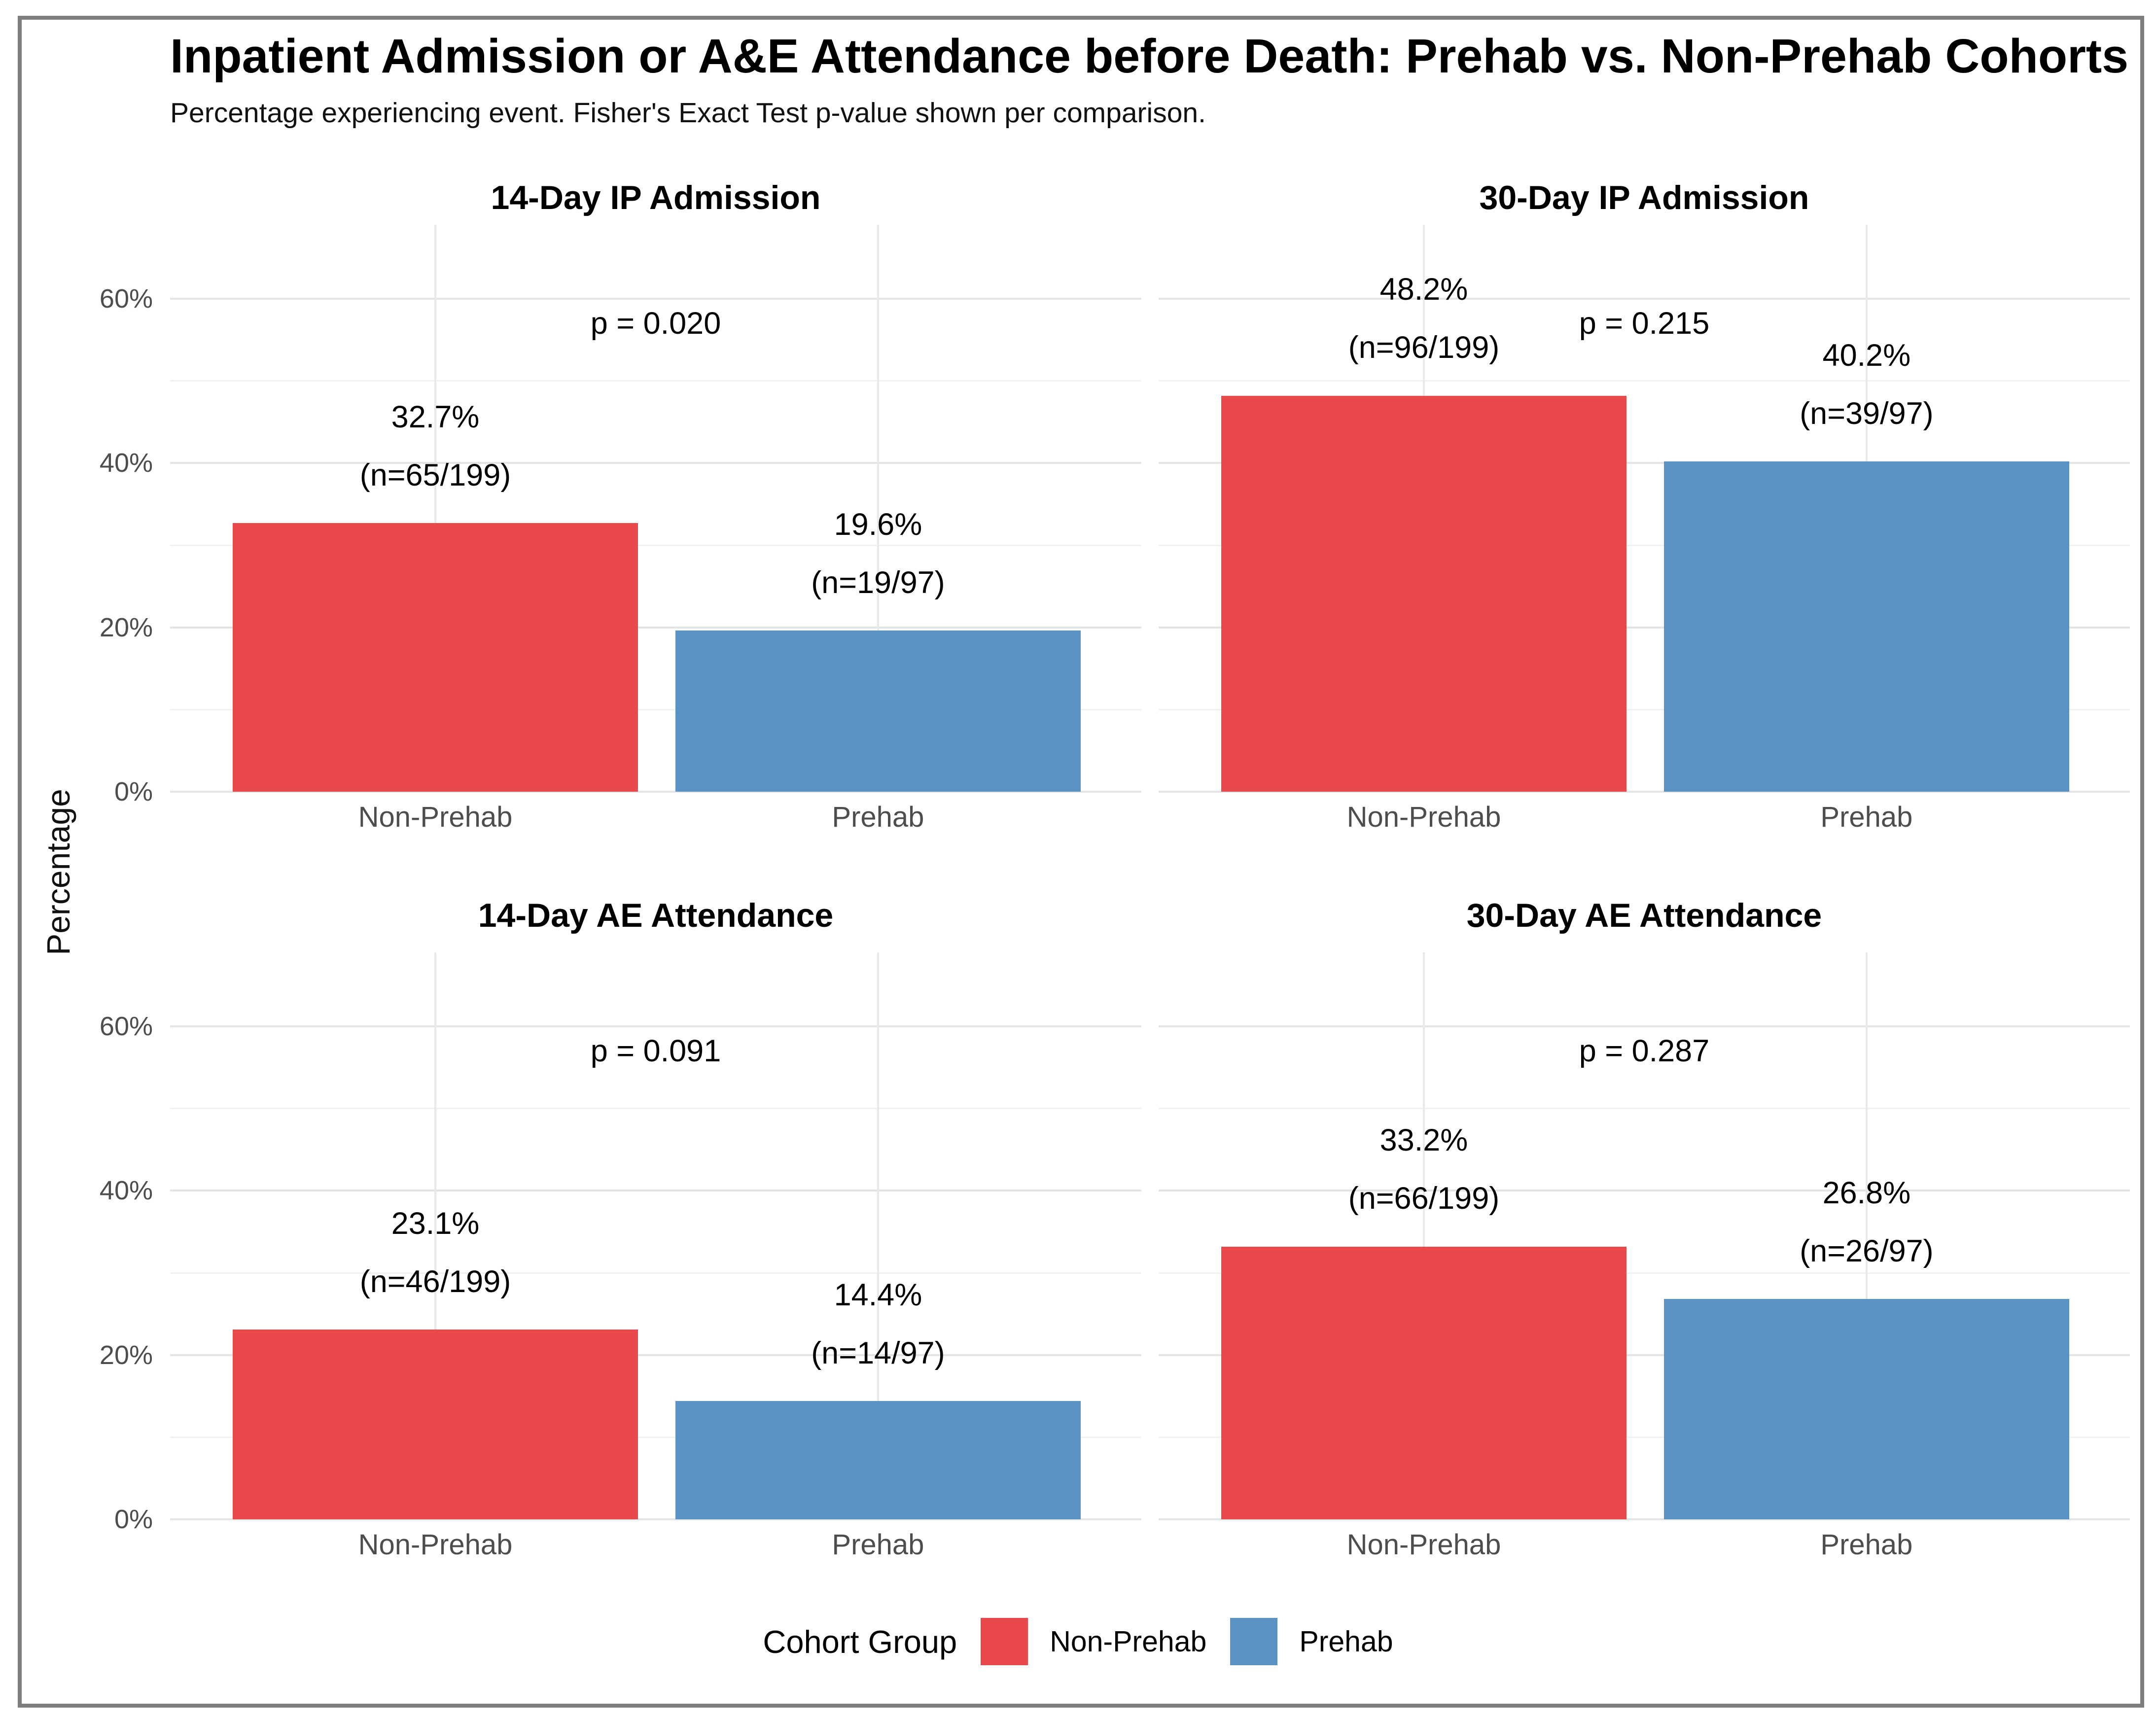  Describe the element at coordinates (878, 582) in the screenshot. I see `bar-n-text: (n=19/97)` at that location.